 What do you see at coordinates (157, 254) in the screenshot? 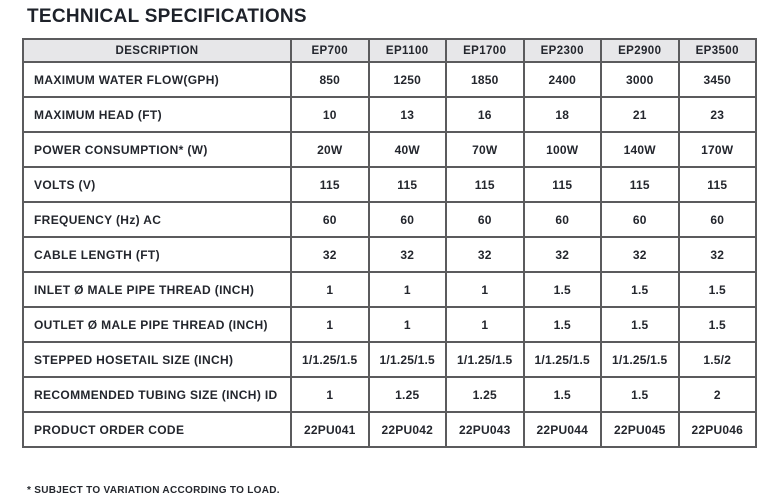
I see `row-label: CABLE LENGTH (FT)` at bounding box center [157, 254].